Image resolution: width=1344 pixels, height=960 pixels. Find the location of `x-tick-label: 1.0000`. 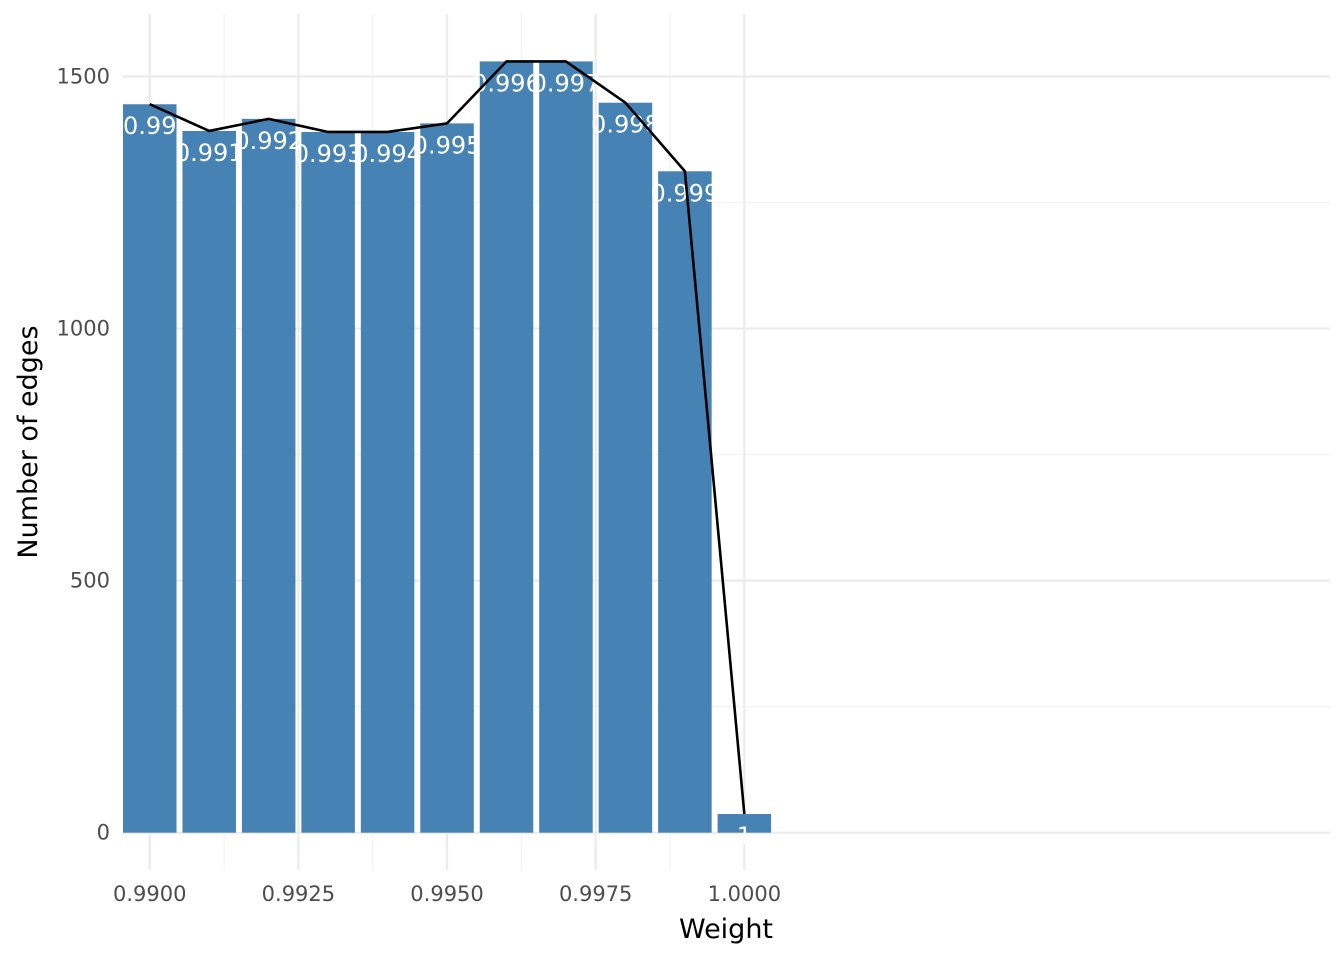

x-tick-label: 1.0000 is located at coordinates (744, 894).